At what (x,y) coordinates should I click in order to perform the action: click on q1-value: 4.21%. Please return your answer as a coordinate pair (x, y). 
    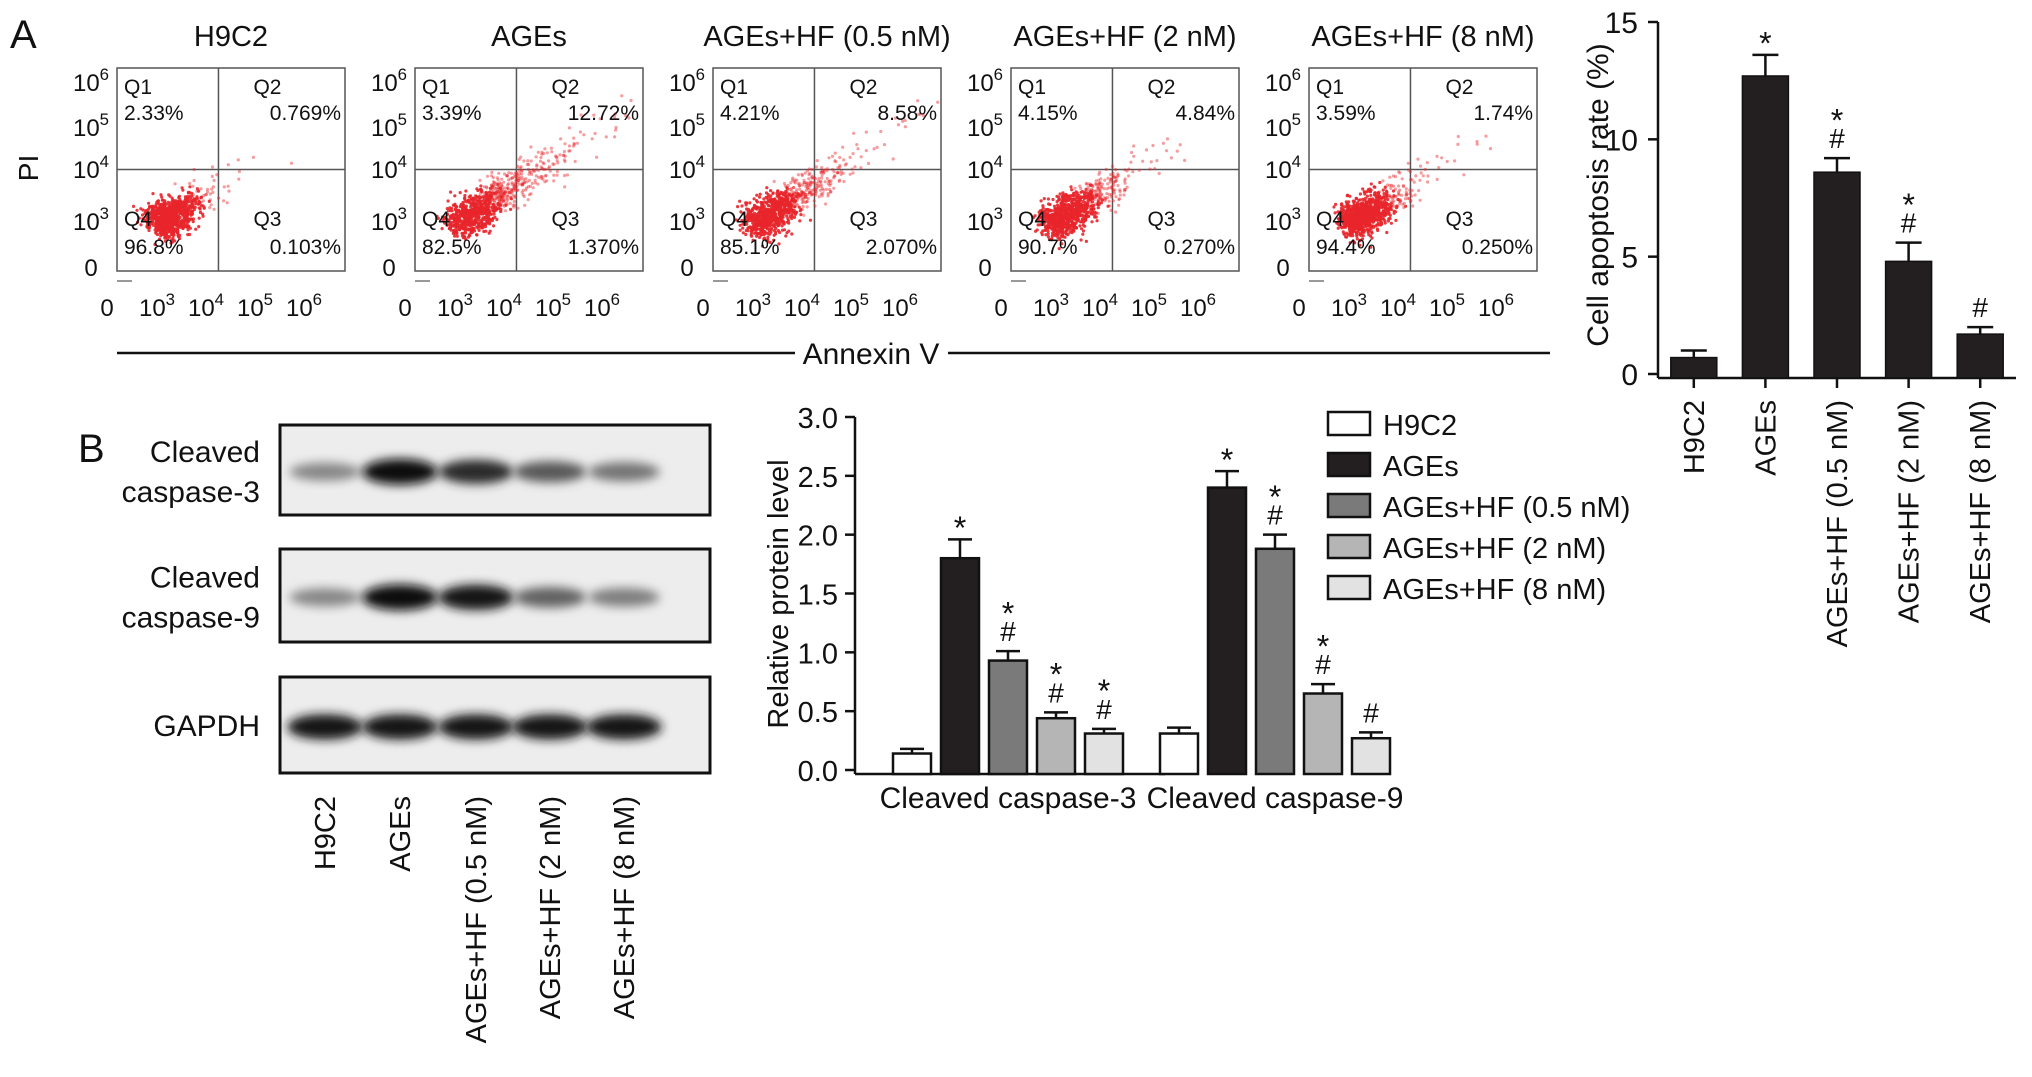
    Looking at the image, I should click on (750, 113).